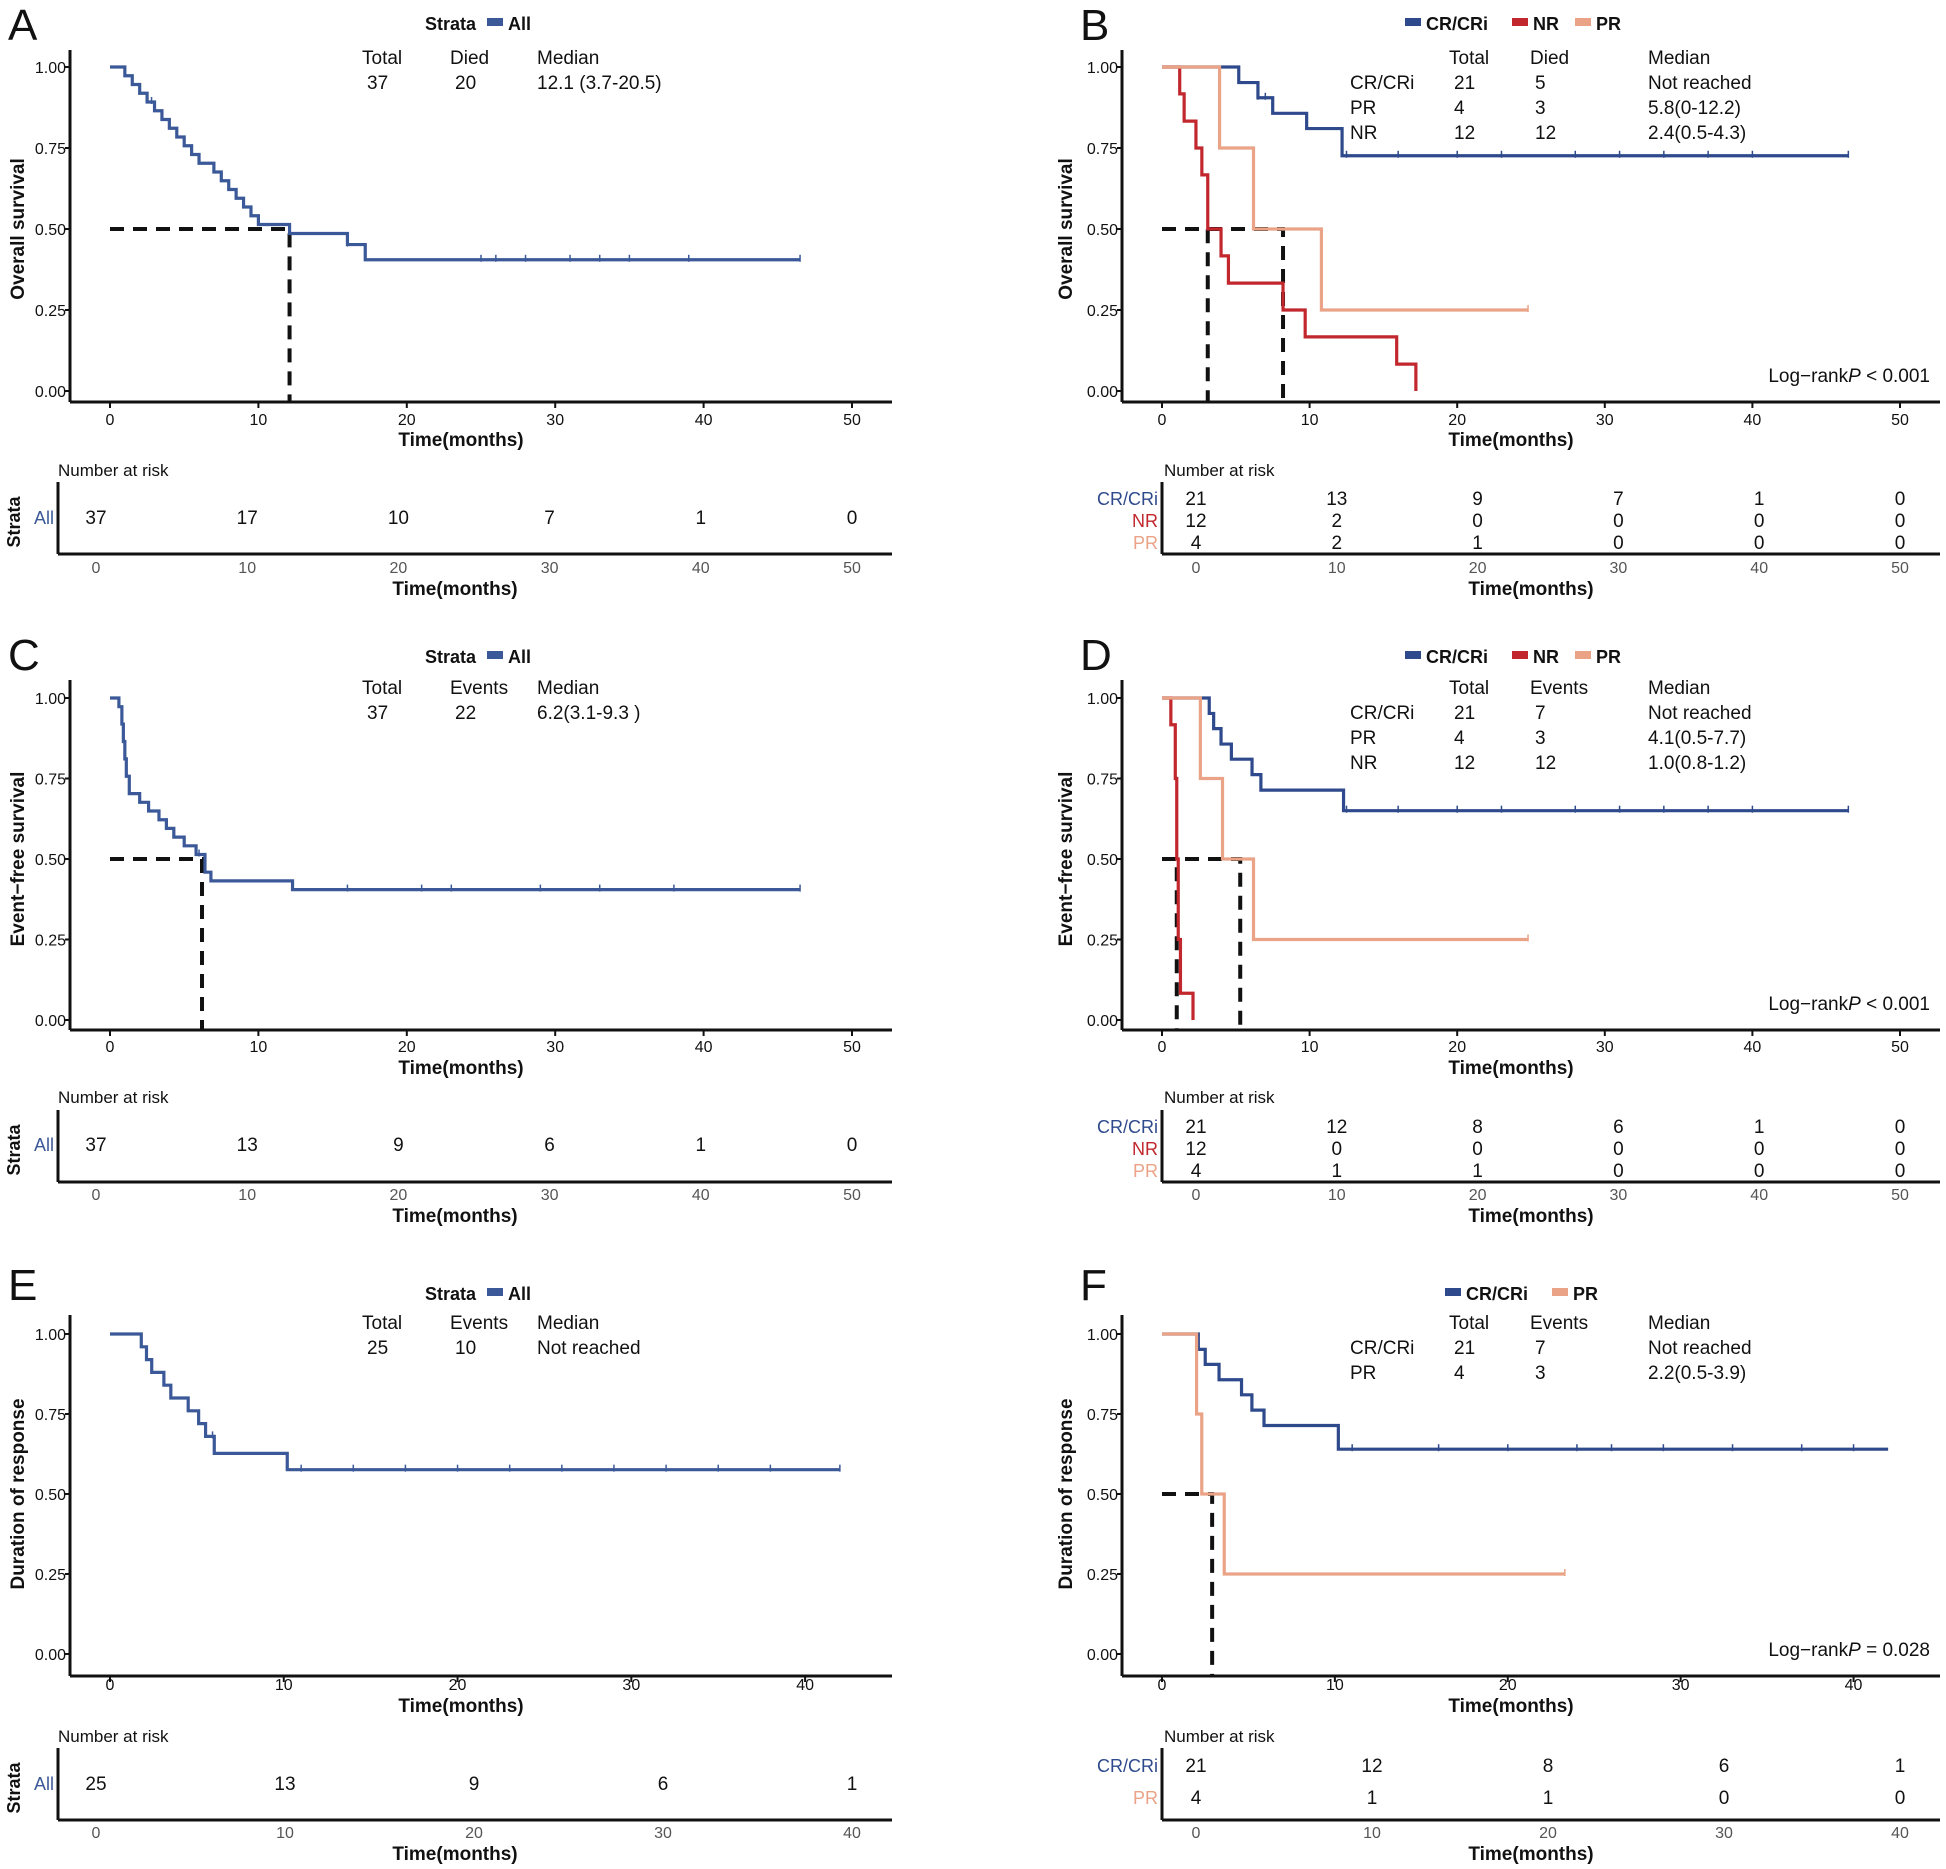  I want to click on logrank-value: < 0.001, so click(1895, 376).